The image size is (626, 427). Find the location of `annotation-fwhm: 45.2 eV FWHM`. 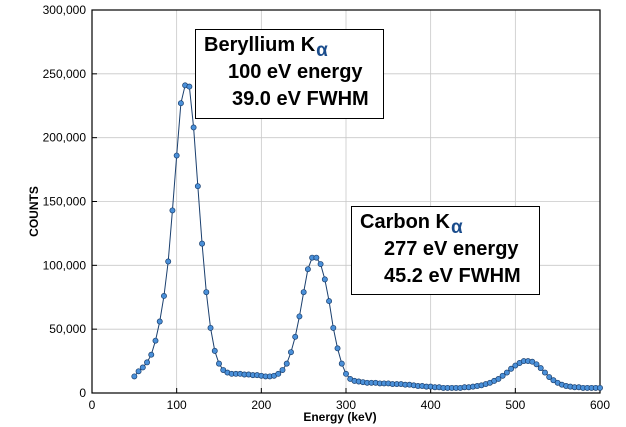

annotation-fwhm: 45.2 eV FWHM is located at coordinates (452, 276).